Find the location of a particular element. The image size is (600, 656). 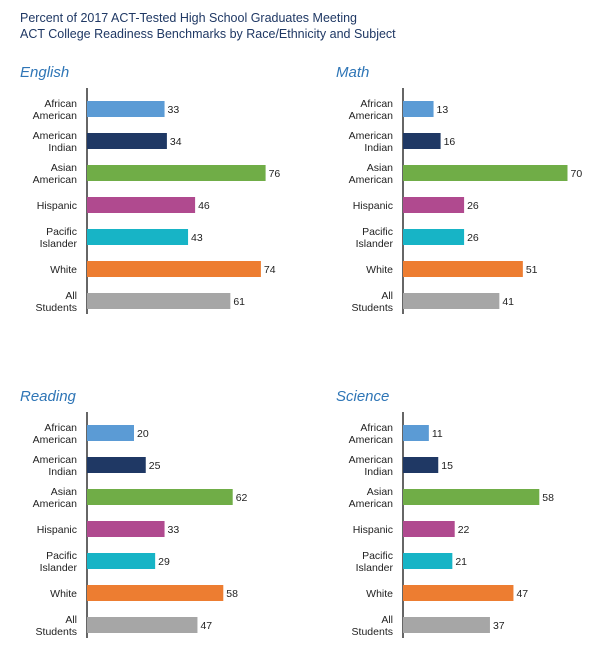

english-label-hispanic: Hispanic is located at coordinates (57, 206).